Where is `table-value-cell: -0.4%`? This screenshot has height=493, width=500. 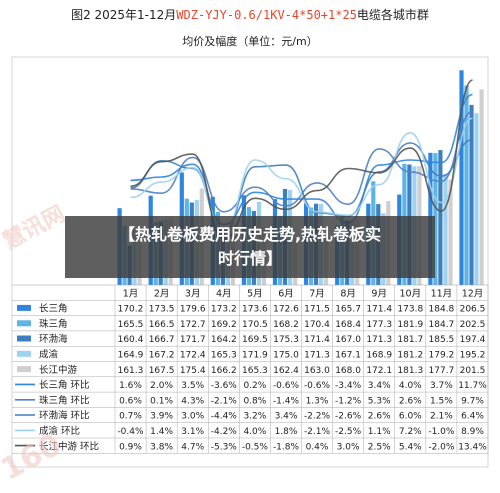 table-value-cell: -0.4% is located at coordinates (130, 432).